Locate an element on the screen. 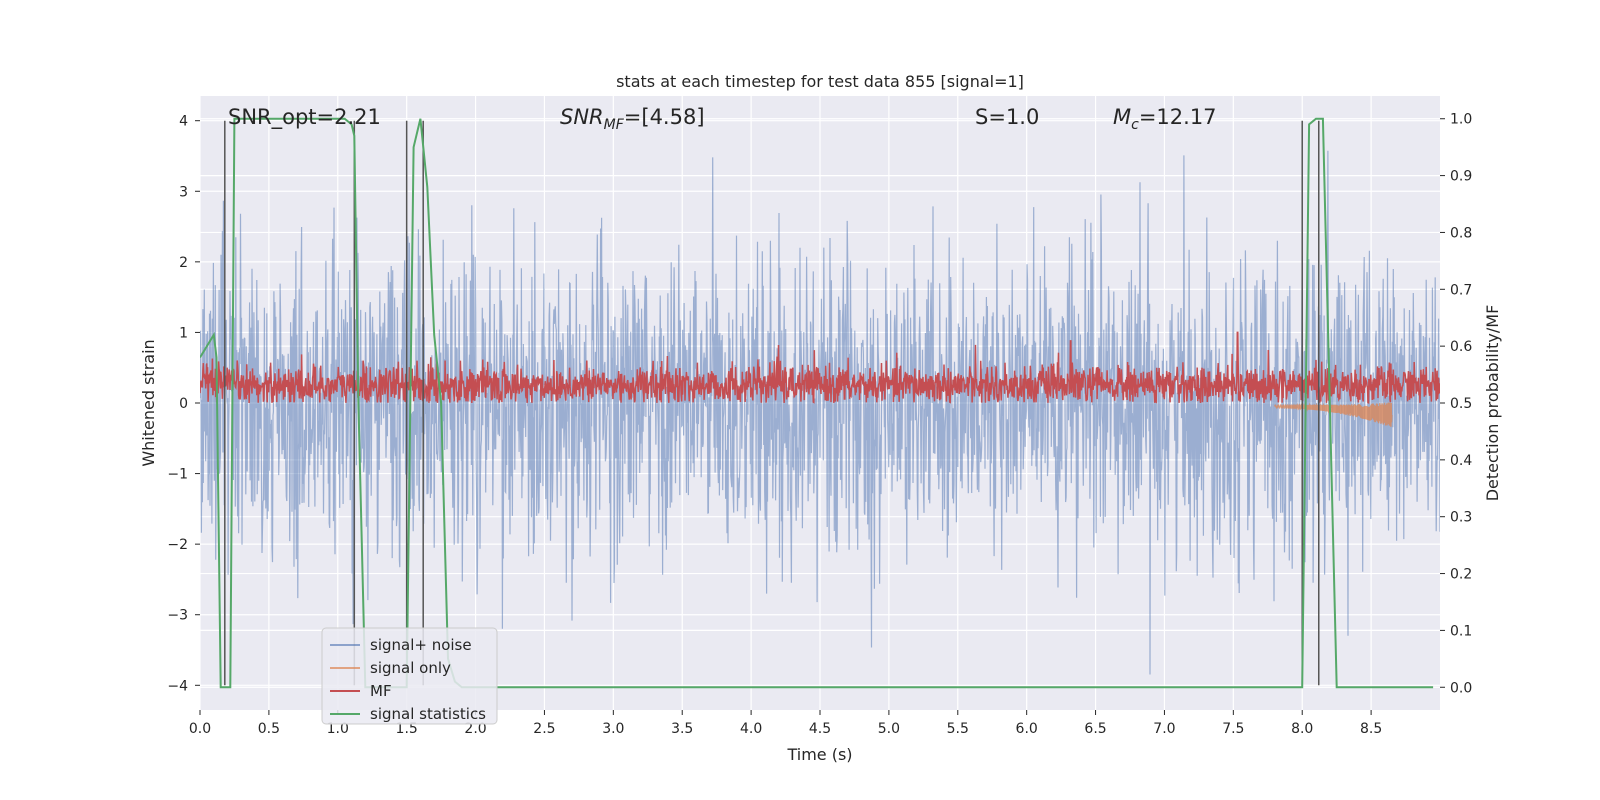  annotation-base: S is located at coordinates (981, 117).